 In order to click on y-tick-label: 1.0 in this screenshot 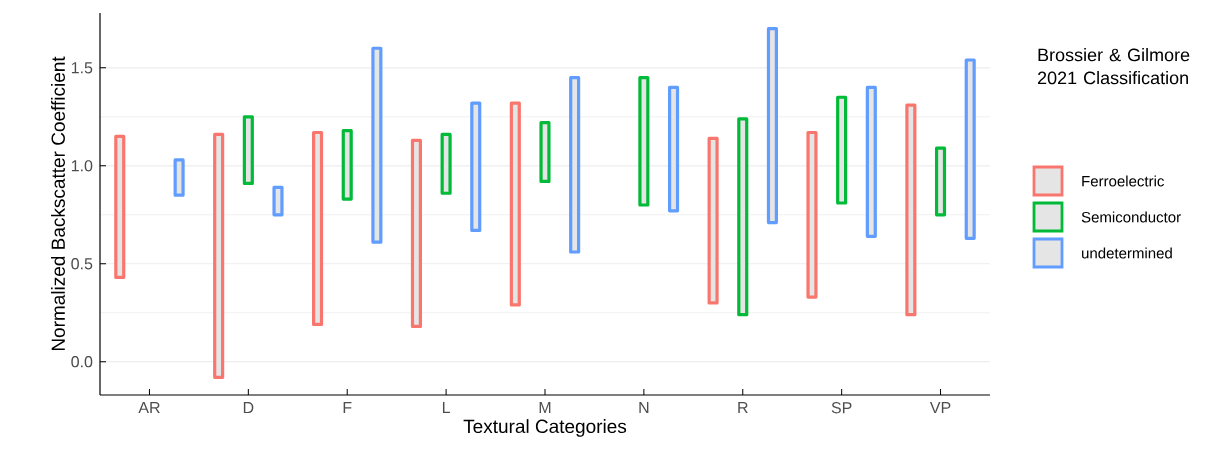, I will do `click(82, 166)`.